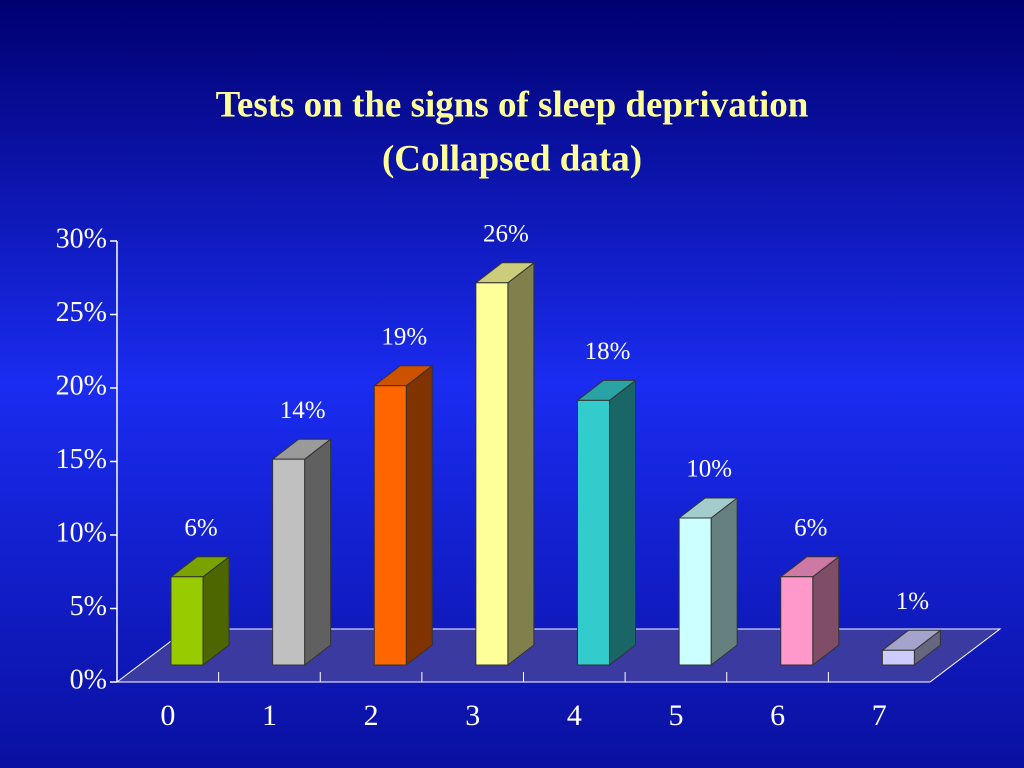 The image size is (1024, 768). What do you see at coordinates (269, 715) in the screenshot?
I see `x-tick-label: 1` at bounding box center [269, 715].